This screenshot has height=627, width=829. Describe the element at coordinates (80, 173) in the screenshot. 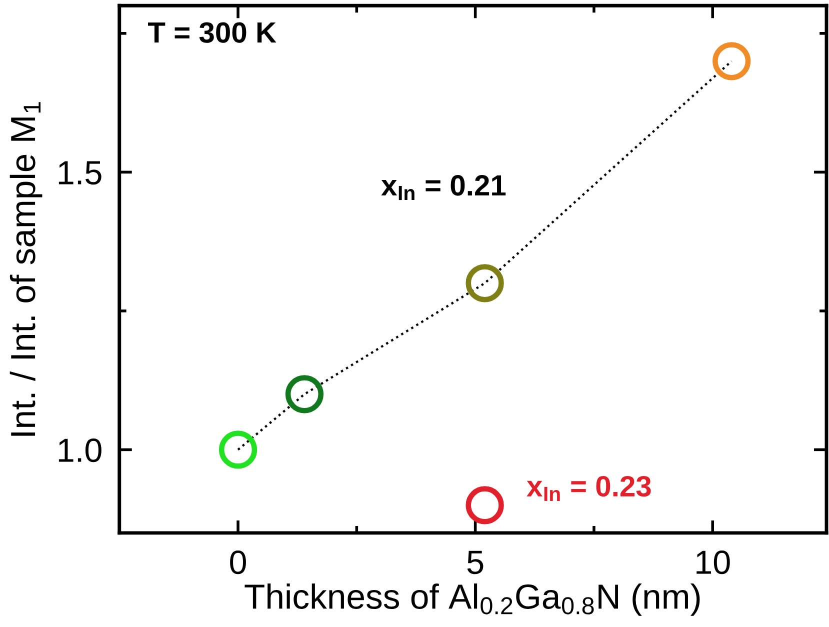

I see `y-tick-label: 1.5` at that location.